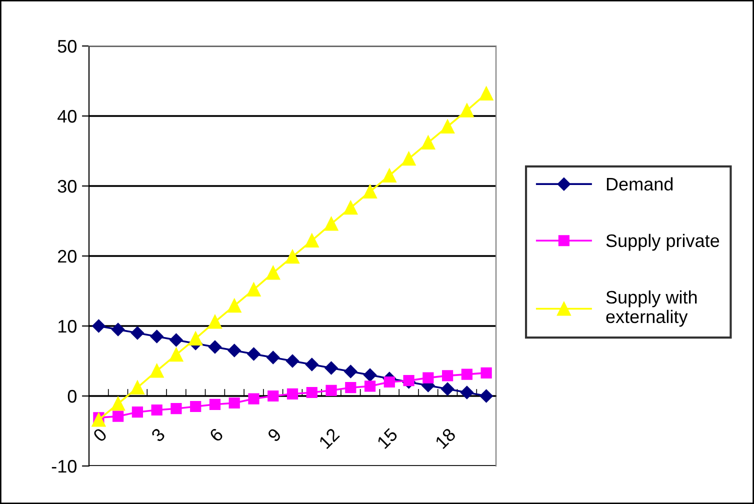  Describe the element at coordinates (329, 439) in the screenshot. I see `x-tick-label: 12` at that location.